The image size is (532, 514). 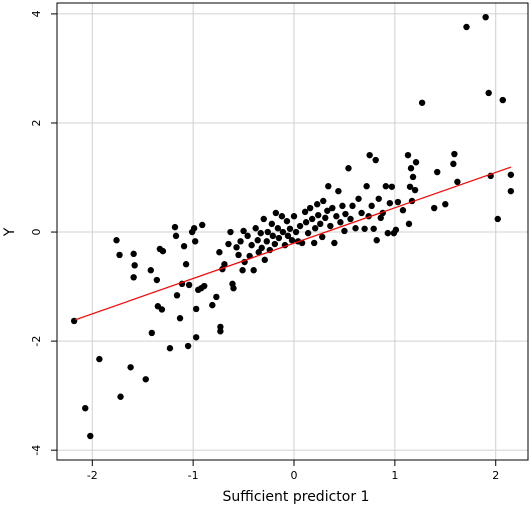 I want to click on x-tick-label: 0, so click(x=294, y=475).